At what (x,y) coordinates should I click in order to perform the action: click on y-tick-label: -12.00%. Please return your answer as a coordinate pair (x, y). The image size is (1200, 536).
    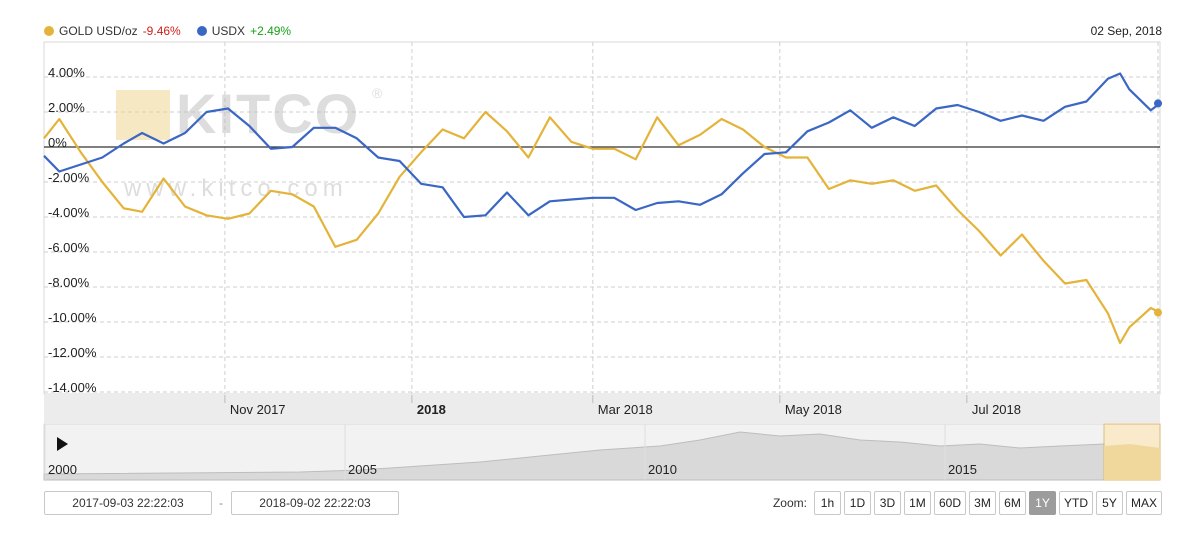
    Looking at the image, I should click on (72, 352).